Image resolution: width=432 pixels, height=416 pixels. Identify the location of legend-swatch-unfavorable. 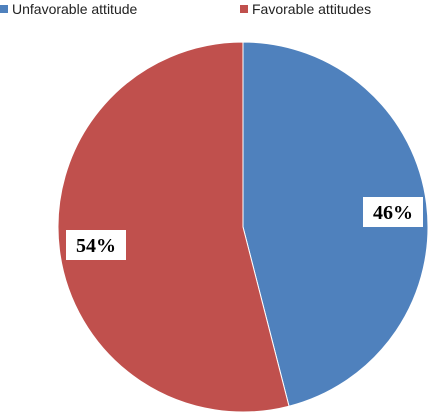
(4, 9).